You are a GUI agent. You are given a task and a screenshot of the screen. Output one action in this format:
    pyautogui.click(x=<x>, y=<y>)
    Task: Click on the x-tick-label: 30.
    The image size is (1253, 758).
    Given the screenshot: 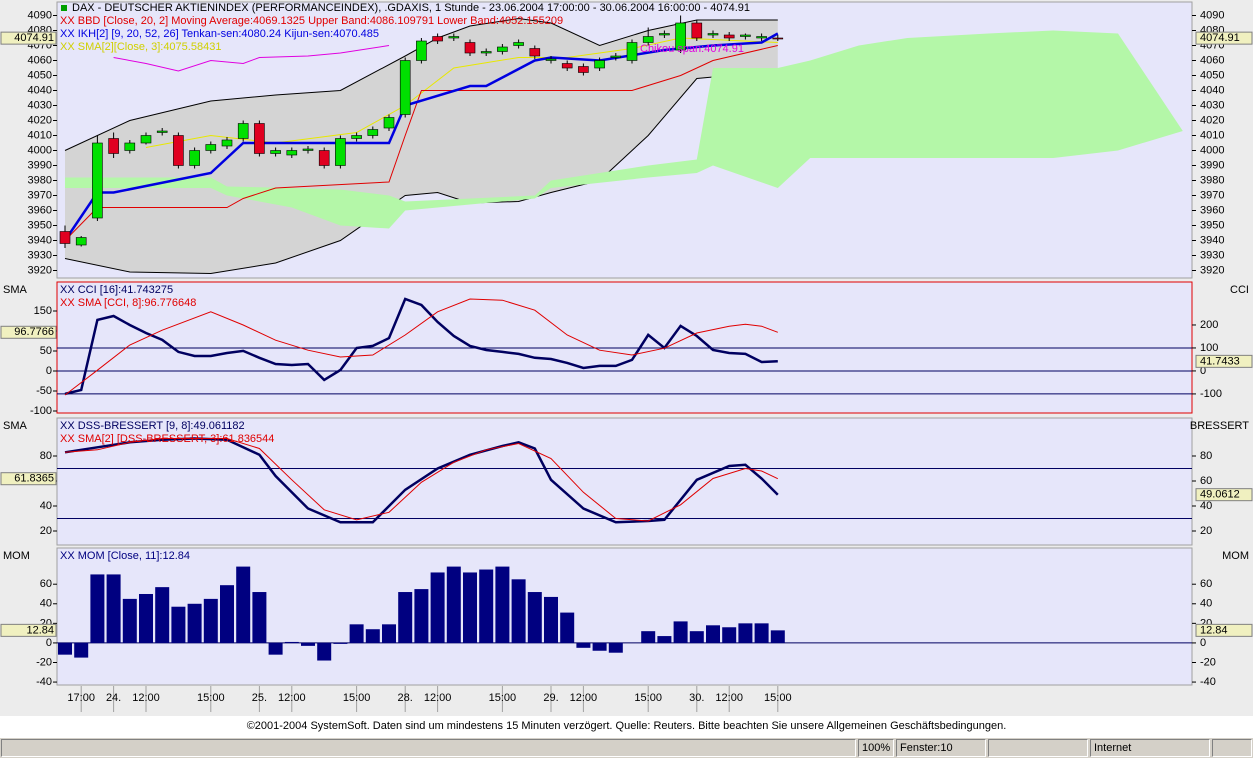 What is the action you would take?
    pyautogui.click(x=696, y=698)
    